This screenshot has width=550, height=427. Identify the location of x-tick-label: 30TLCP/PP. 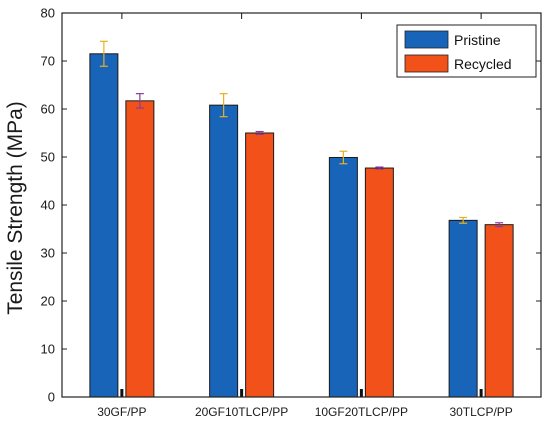
(480, 412).